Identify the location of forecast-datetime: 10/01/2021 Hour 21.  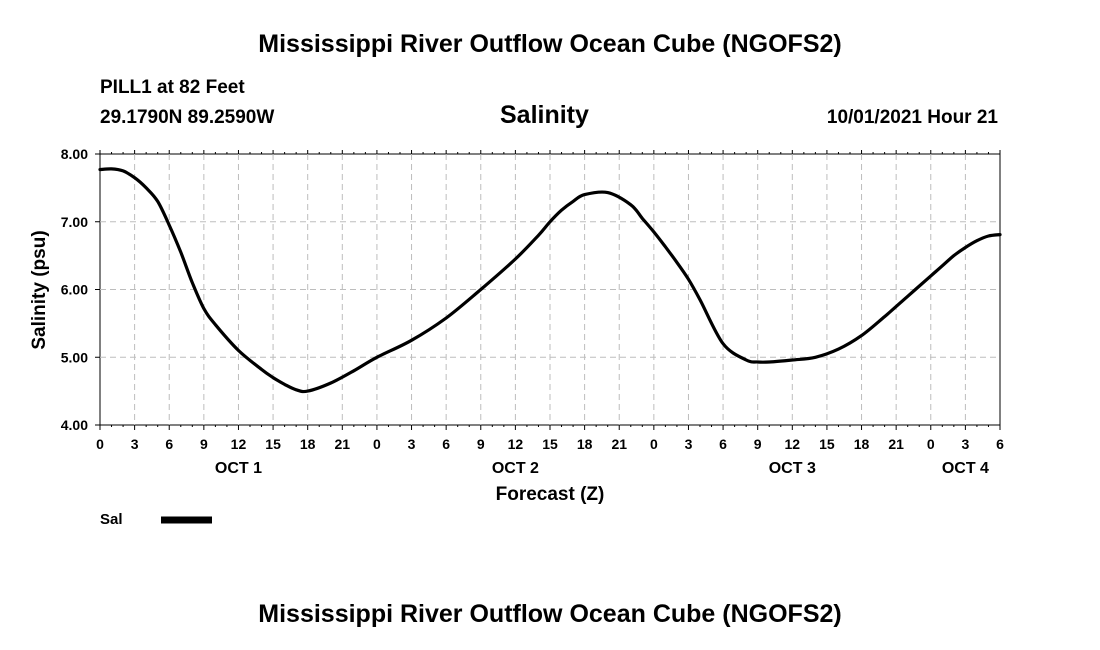
(912, 117).